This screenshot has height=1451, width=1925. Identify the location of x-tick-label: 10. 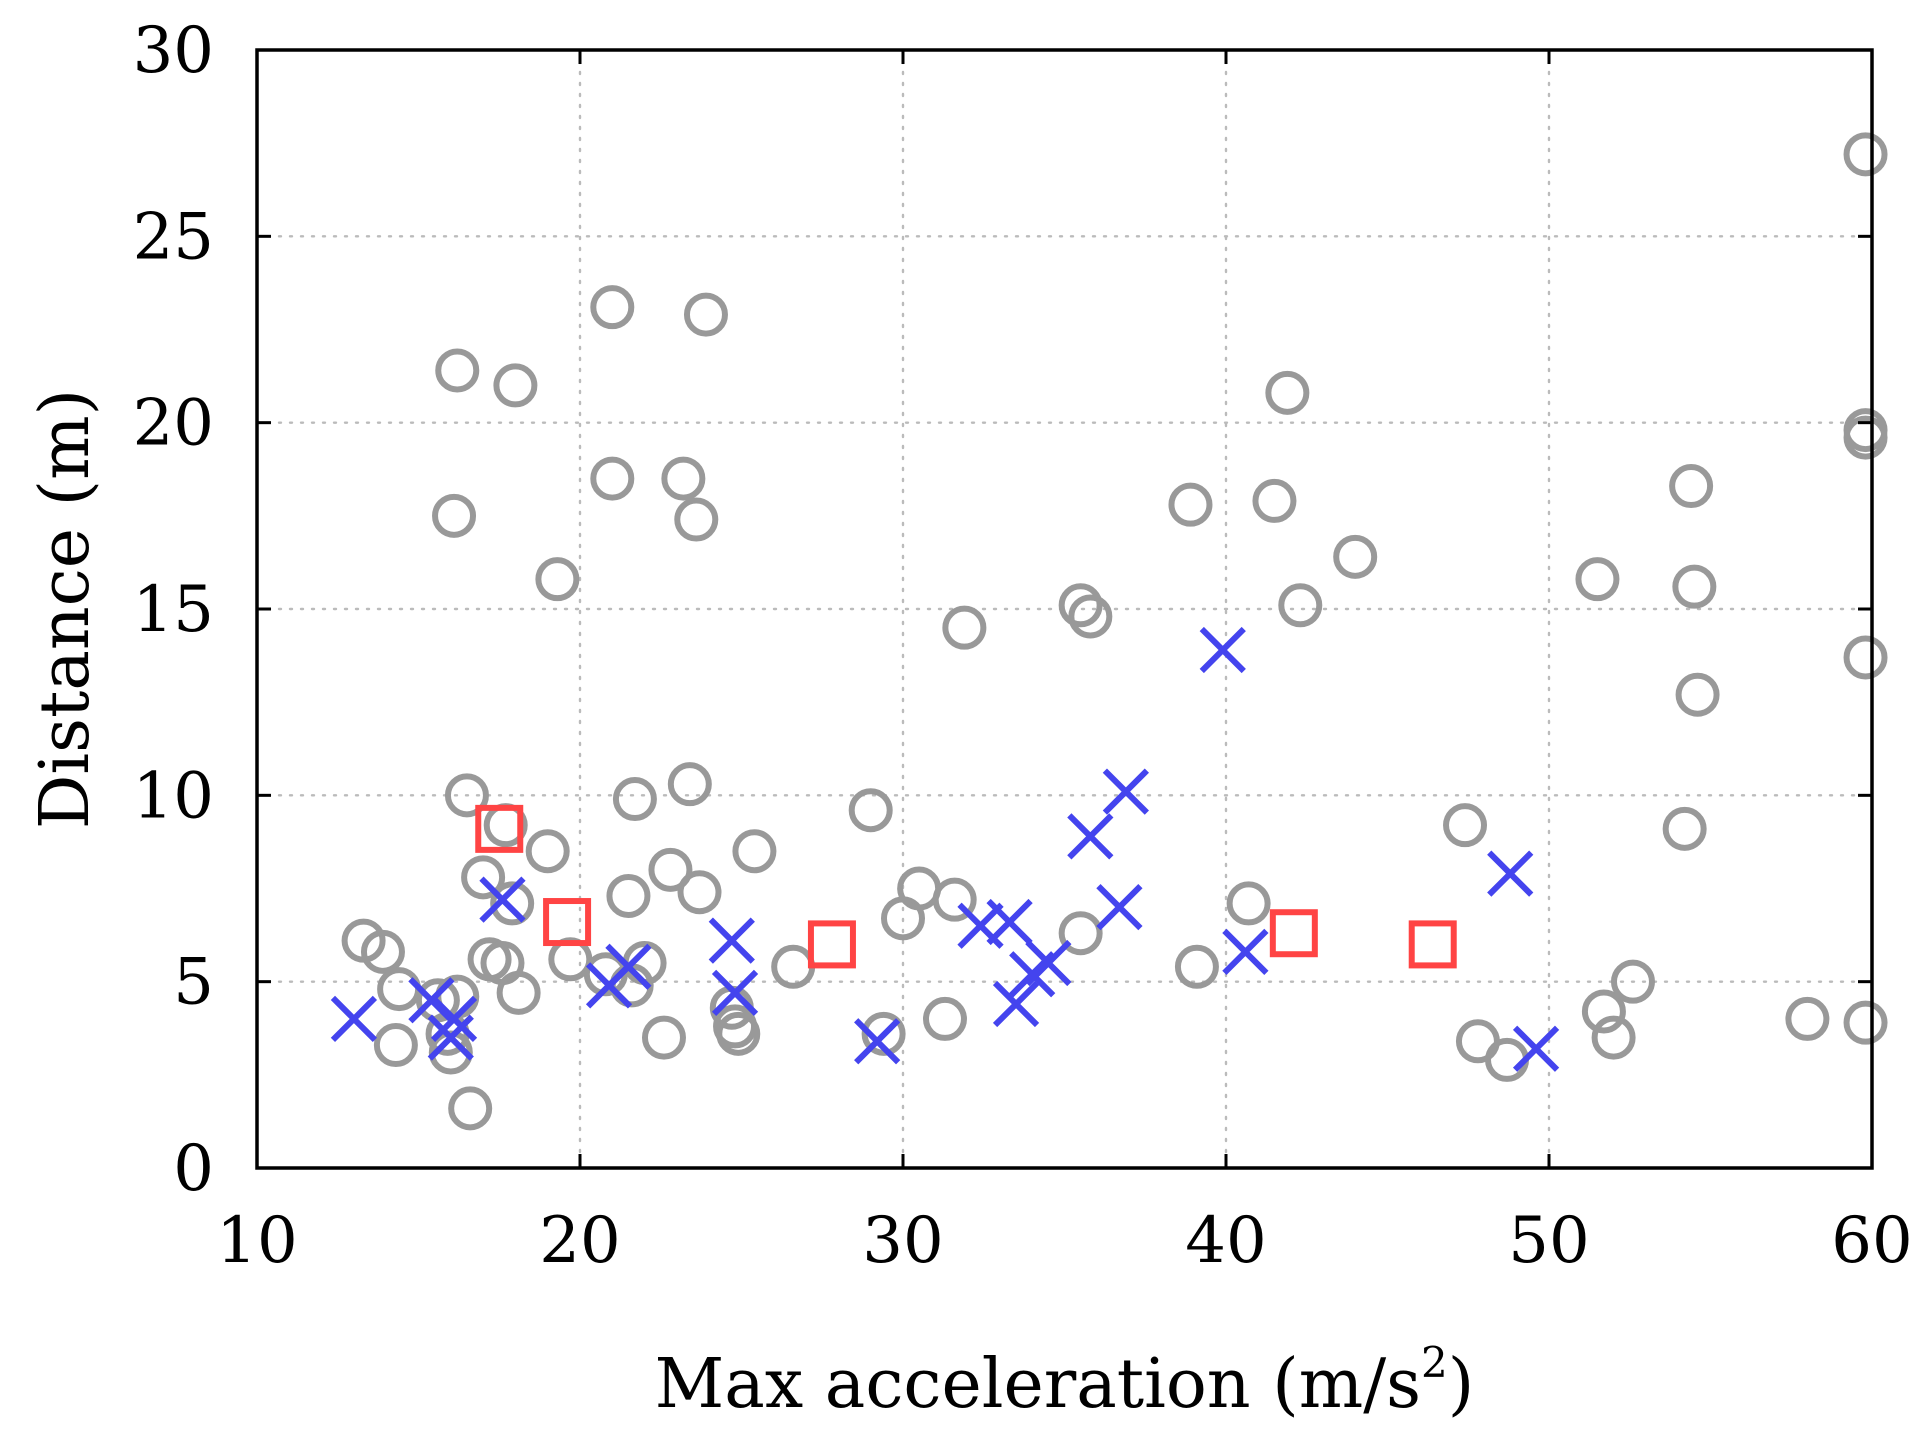
(256, 1241).